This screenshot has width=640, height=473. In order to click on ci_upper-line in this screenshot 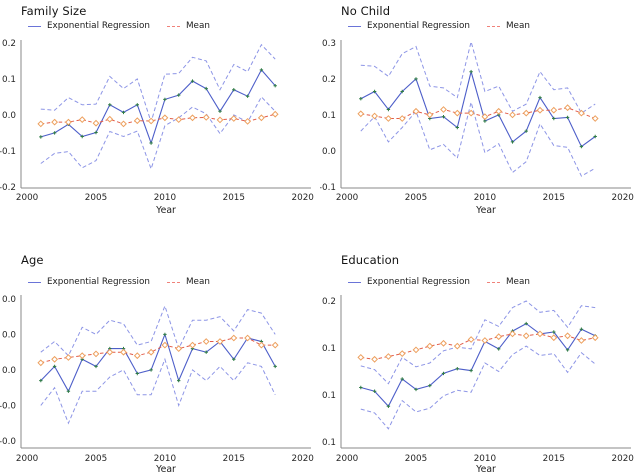, I will do `click(478, 76)`.